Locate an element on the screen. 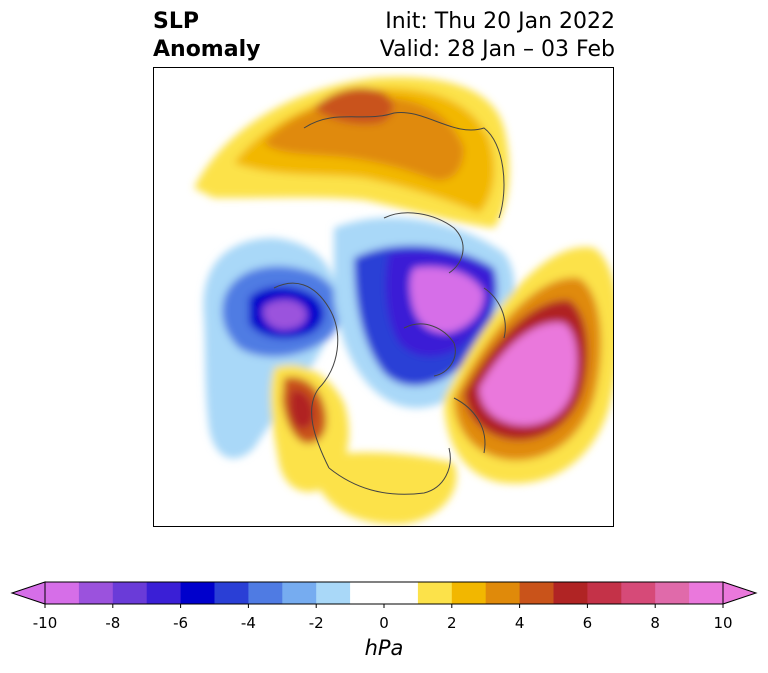  colorbar-tick-label: 6 is located at coordinates (587, 623).